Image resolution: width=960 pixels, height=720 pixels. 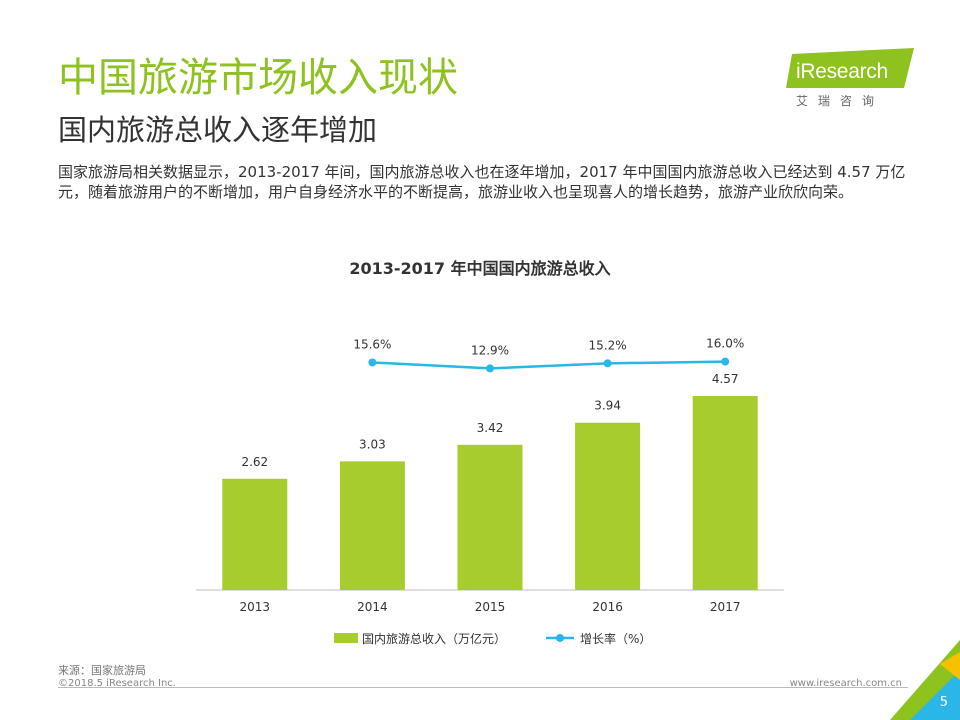 What do you see at coordinates (615, 638) in the screenshot?
I see `legend-line-label: 增长率（%）` at bounding box center [615, 638].